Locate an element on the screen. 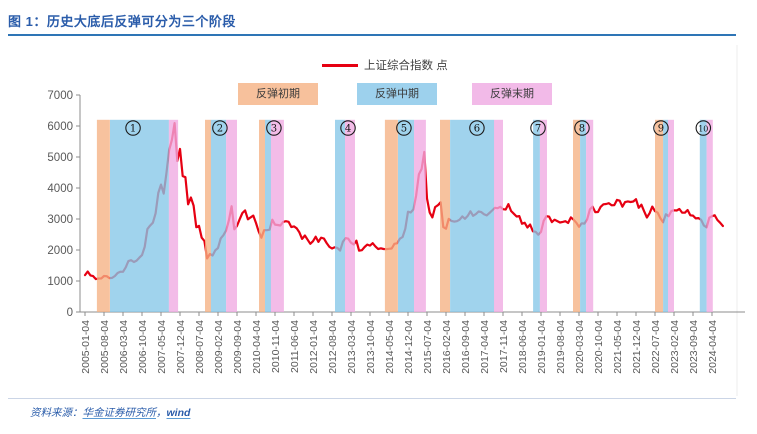  svg-text: 2023-09-04 is located at coordinates (694, 347).